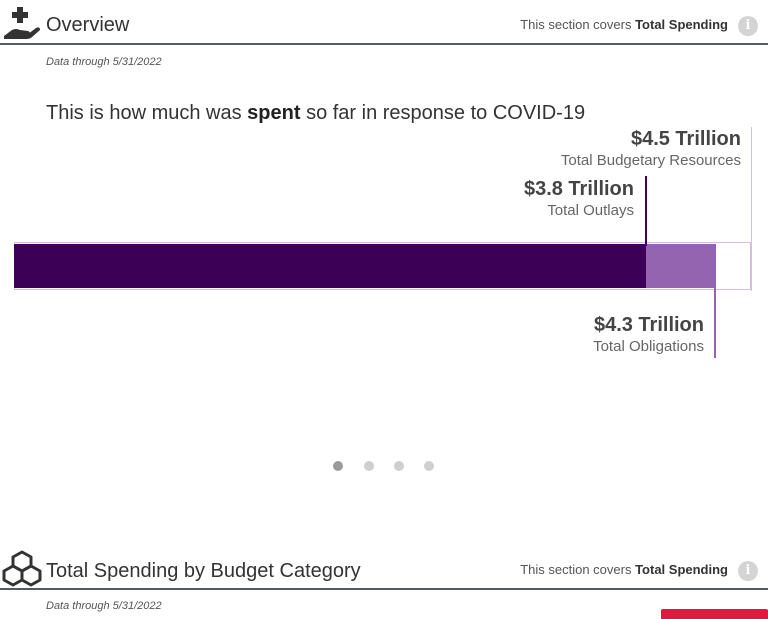 The height and width of the screenshot is (619, 768). I want to click on outlays-bar, so click(330, 266).